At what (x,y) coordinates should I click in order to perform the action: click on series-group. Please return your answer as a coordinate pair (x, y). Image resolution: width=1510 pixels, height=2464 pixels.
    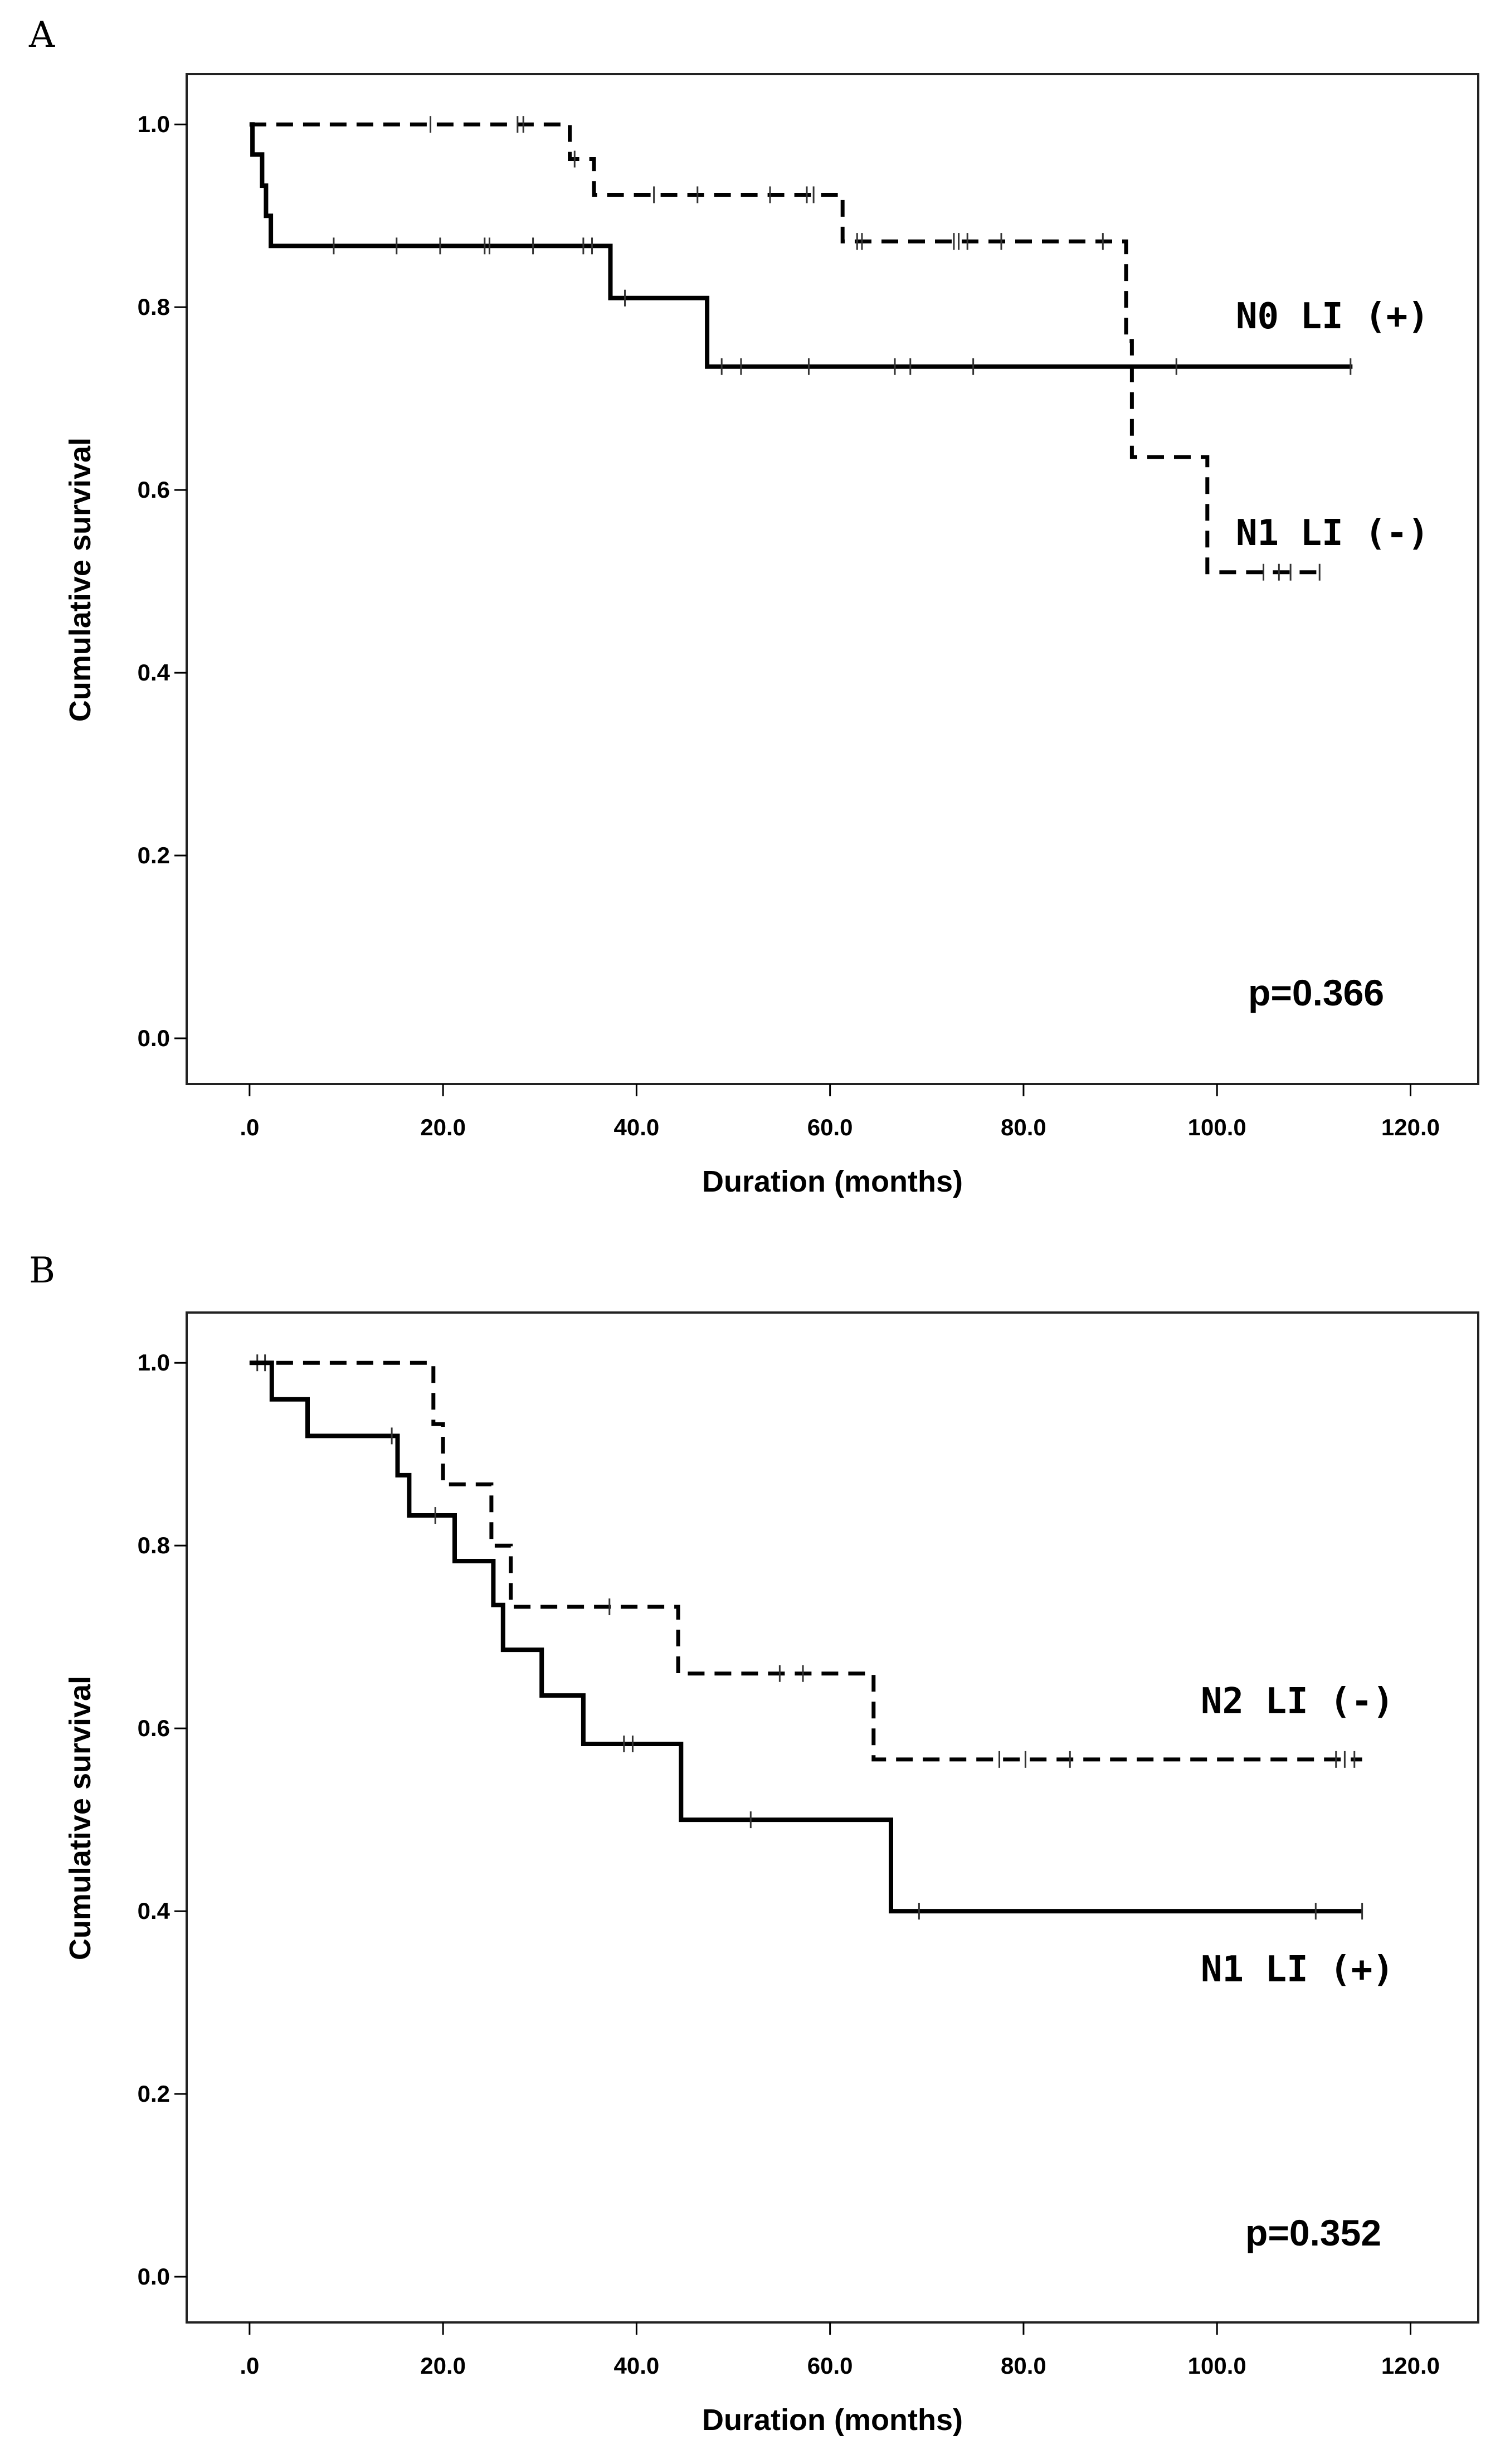
    Looking at the image, I should click on (801, 348).